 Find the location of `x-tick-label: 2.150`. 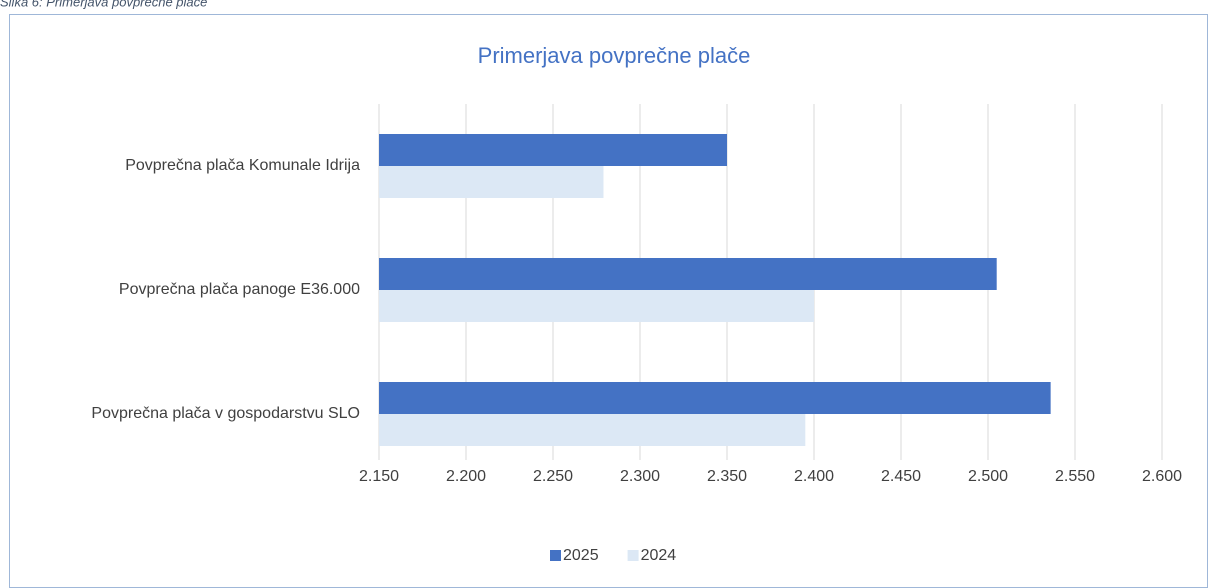

x-tick-label: 2.150 is located at coordinates (379, 476).